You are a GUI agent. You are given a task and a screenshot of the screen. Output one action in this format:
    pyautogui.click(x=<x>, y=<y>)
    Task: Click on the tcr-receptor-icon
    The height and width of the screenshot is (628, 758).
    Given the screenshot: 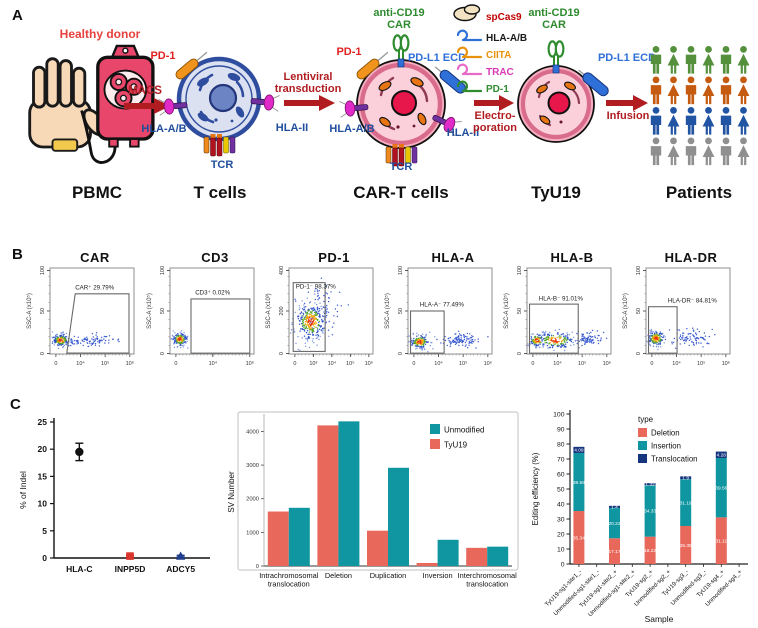 What is the action you would take?
    pyautogui.click(x=219, y=145)
    